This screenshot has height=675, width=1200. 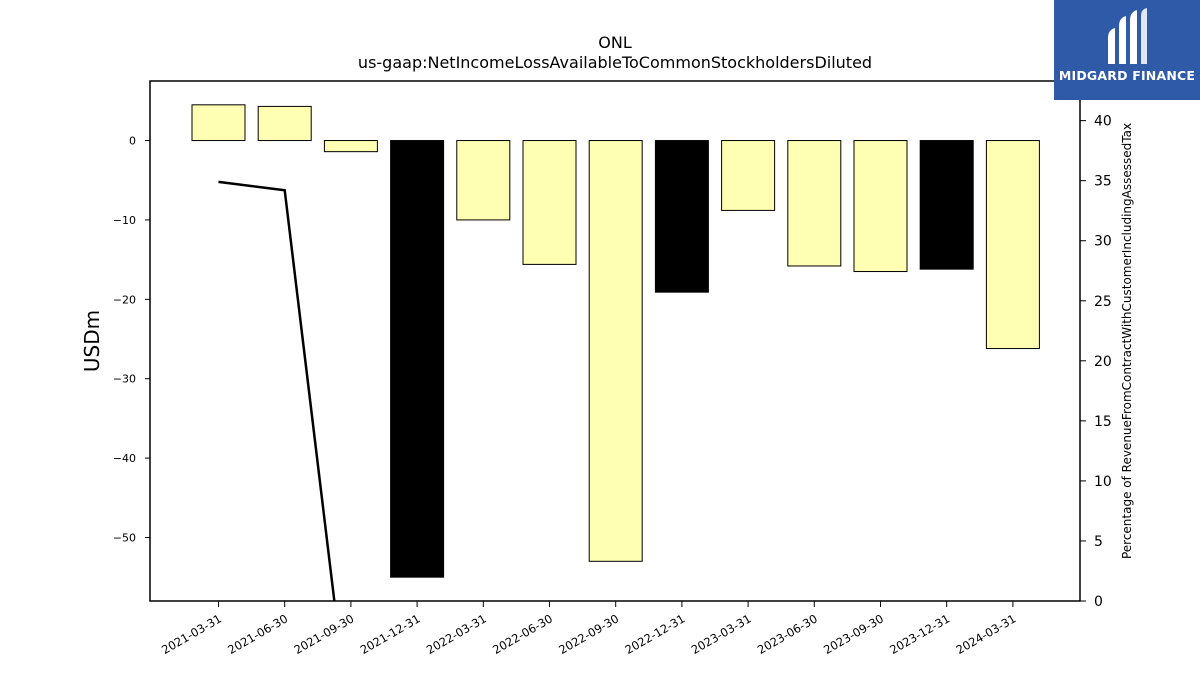 What do you see at coordinates (124, 537) in the screenshot?
I see `y-tick-label: −50` at bounding box center [124, 537].